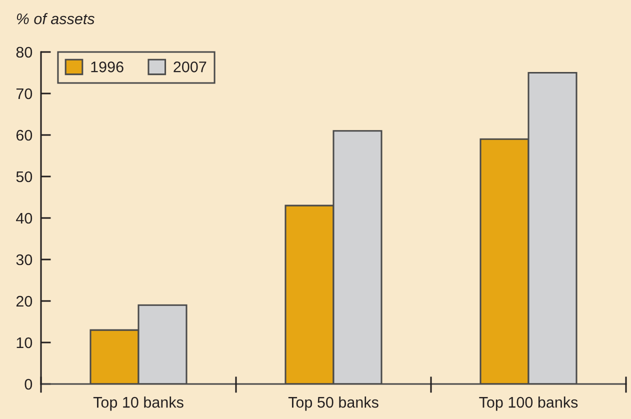 The width and height of the screenshot is (631, 419). I want to click on x-tick-label: Top 10 banks, so click(138, 403).